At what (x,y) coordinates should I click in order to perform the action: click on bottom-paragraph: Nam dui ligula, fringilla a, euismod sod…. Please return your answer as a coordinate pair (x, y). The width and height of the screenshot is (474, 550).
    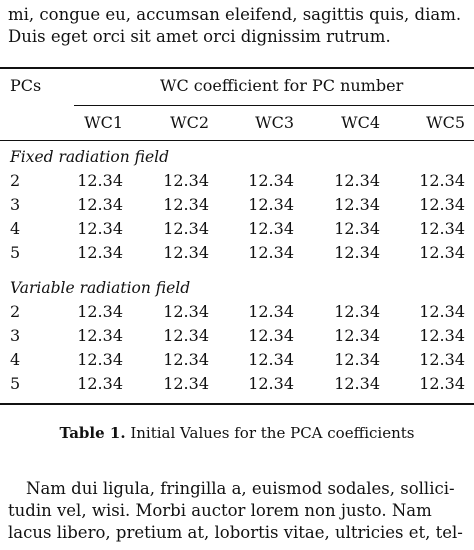
    Looking at the image, I should click on (236, 511).